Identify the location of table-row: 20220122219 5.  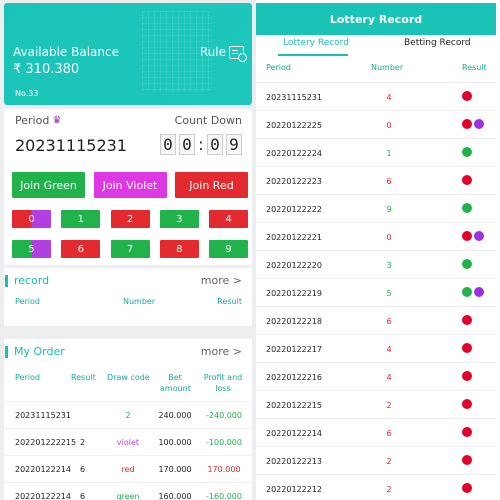
(376, 292).